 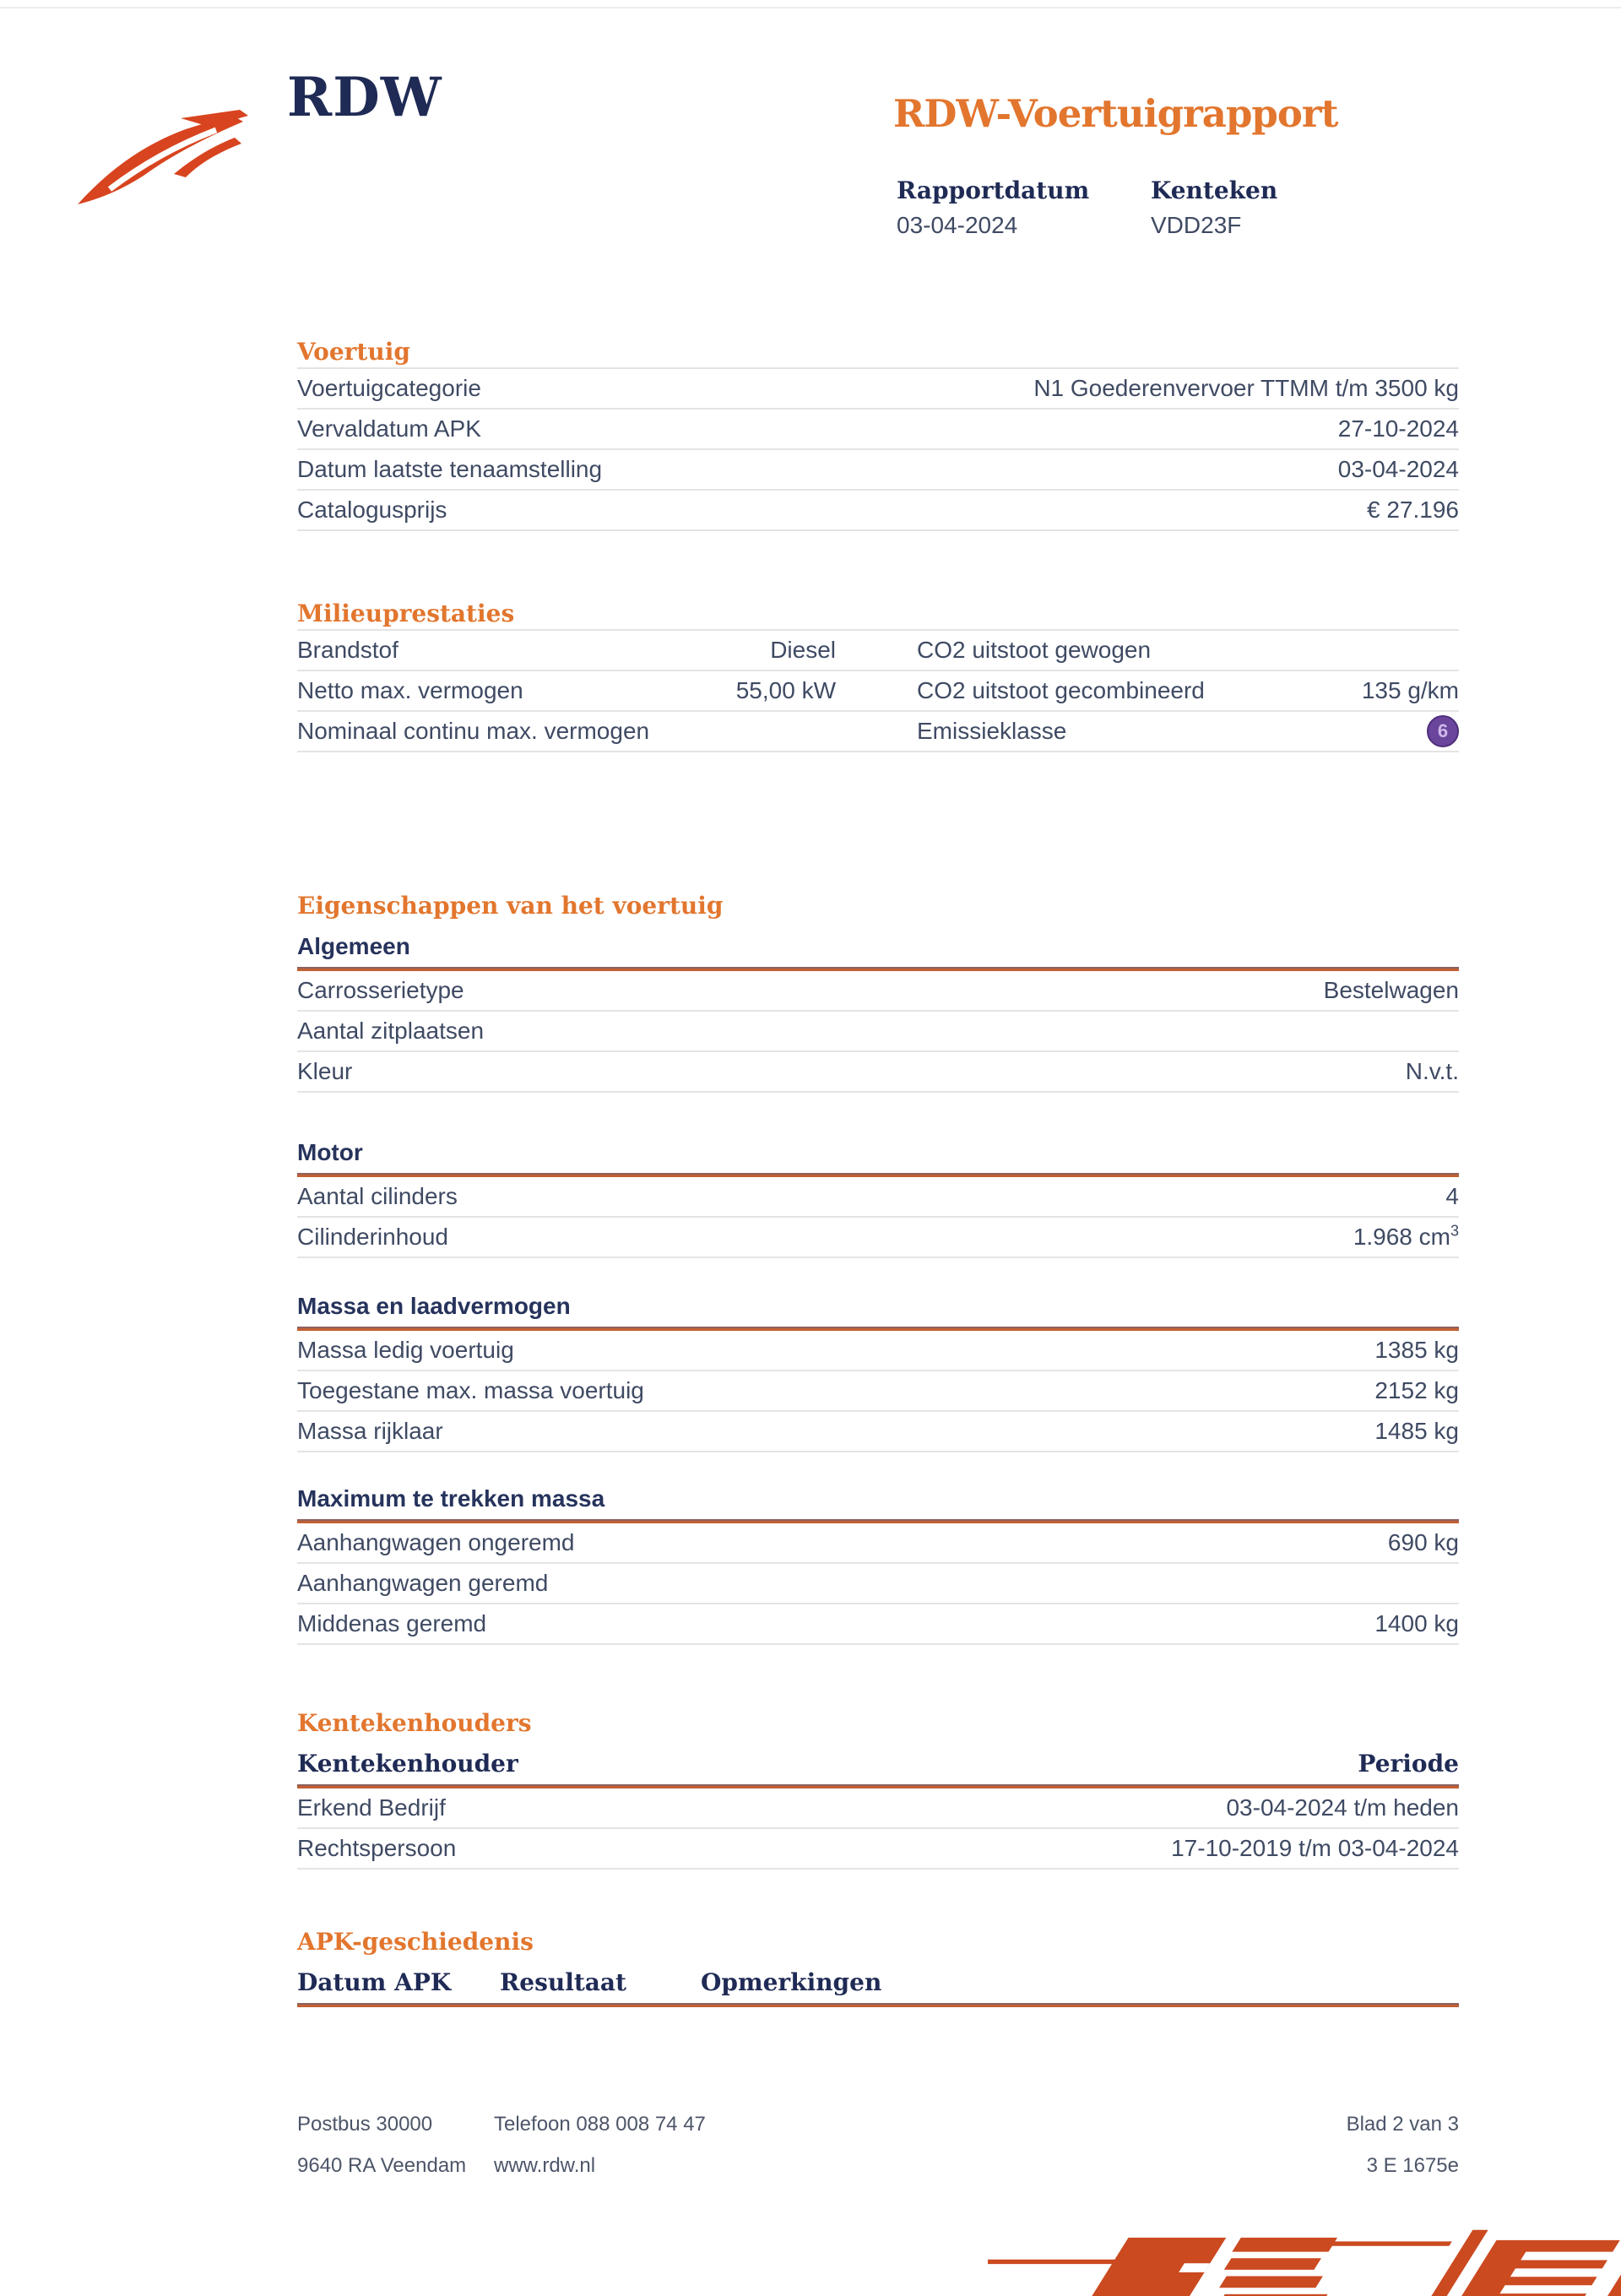 What do you see at coordinates (1342, 1807) in the screenshot?
I see `row-value: 03-04-2024 t/m heden` at bounding box center [1342, 1807].